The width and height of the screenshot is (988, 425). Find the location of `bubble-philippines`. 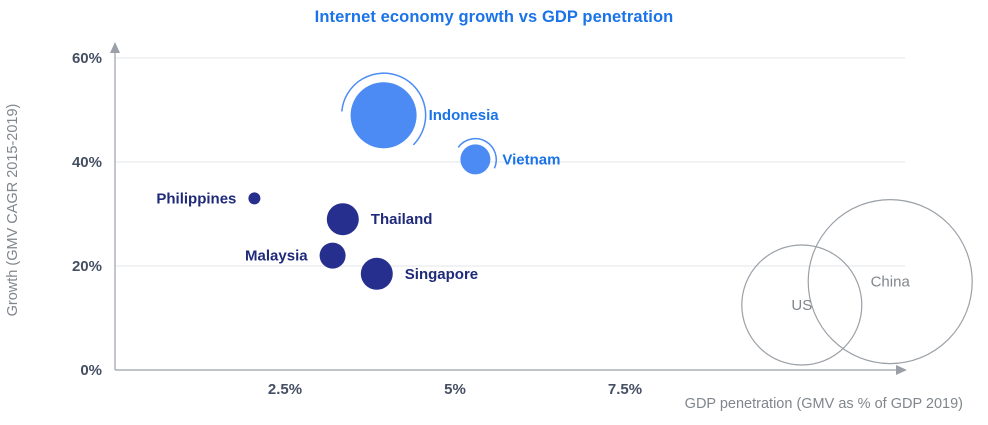

bubble-philippines is located at coordinates (254, 198).